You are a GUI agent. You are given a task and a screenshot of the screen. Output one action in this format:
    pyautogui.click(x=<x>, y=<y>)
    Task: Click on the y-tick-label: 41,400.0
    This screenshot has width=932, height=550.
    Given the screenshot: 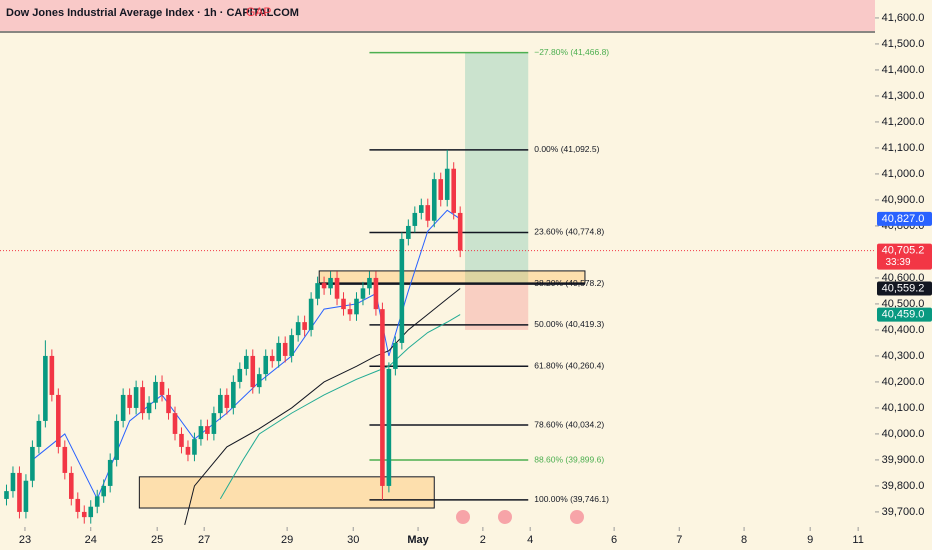 What is the action you would take?
    pyautogui.click(x=903, y=70)
    